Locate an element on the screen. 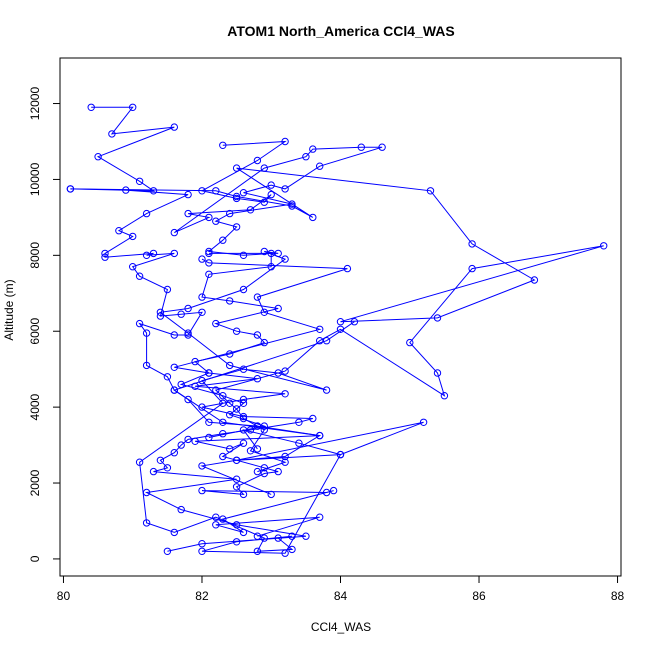  x-tick-label: 80 is located at coordinates (64, 596).